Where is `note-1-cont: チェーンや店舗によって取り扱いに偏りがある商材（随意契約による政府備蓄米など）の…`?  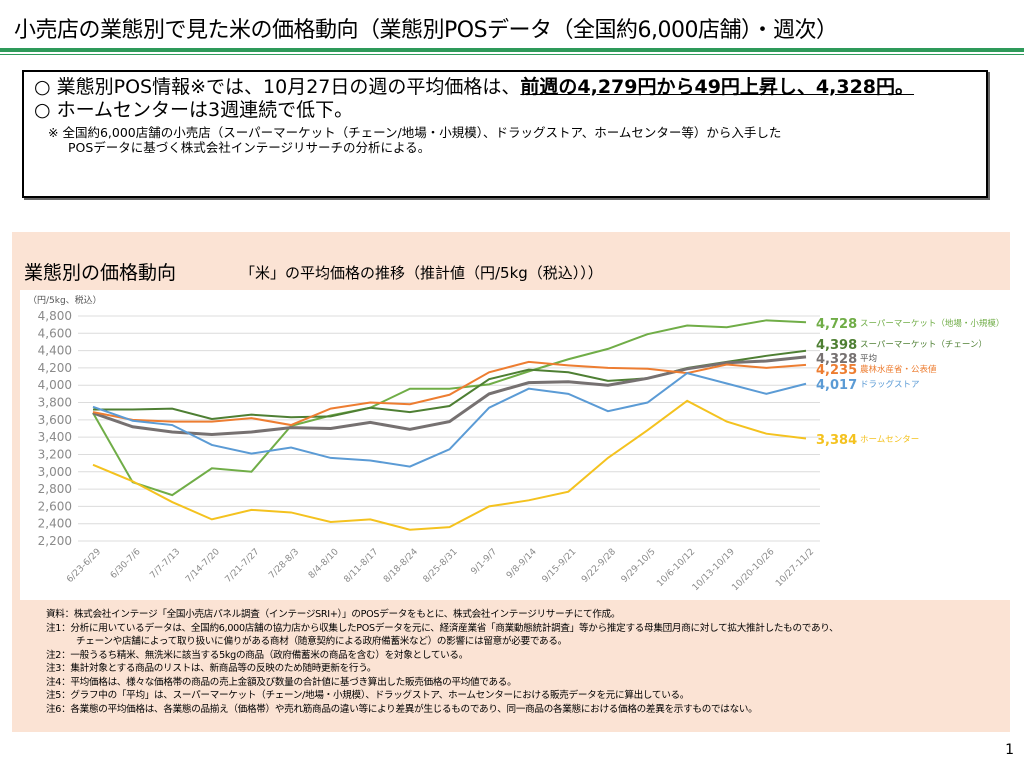 note-1-cont: チェーンや店舗によって取り扱いに偏りがある商材（随意契約による政府備蓄米など）の… is located at coordinates (321, 641).